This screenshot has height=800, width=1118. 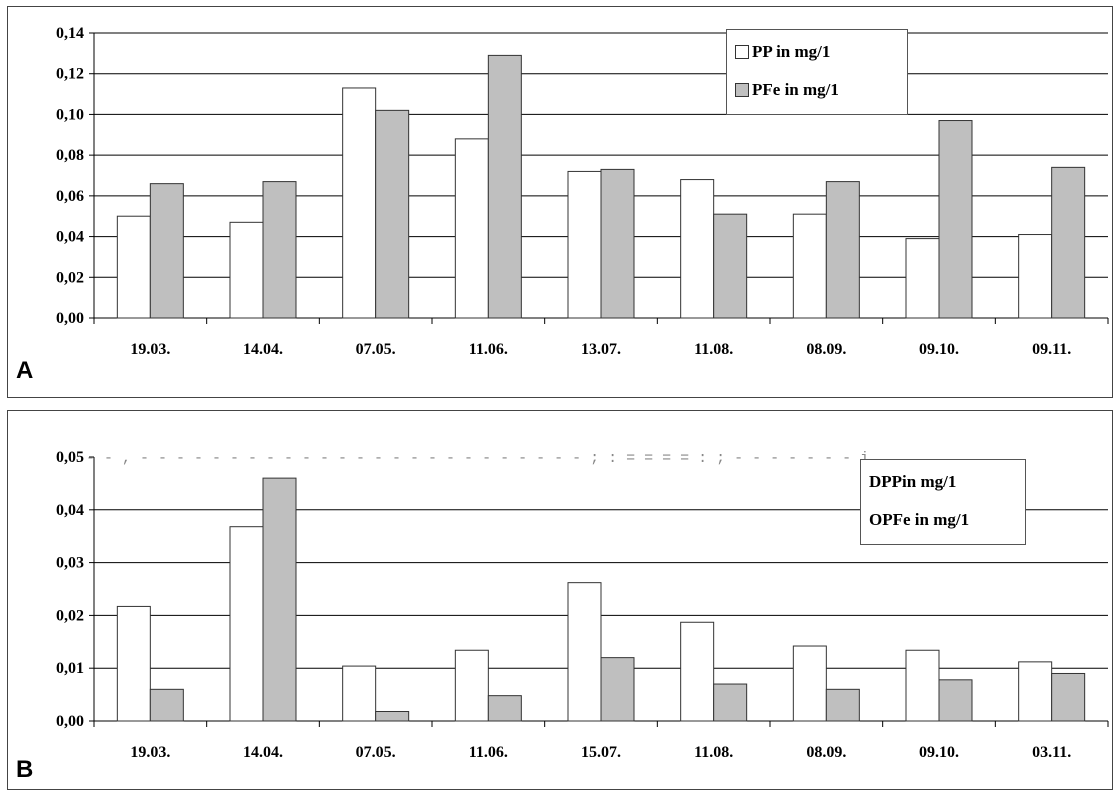 I want to click on legend-entry-pfe: PFe in mg/1, so click(x=787, y=90).